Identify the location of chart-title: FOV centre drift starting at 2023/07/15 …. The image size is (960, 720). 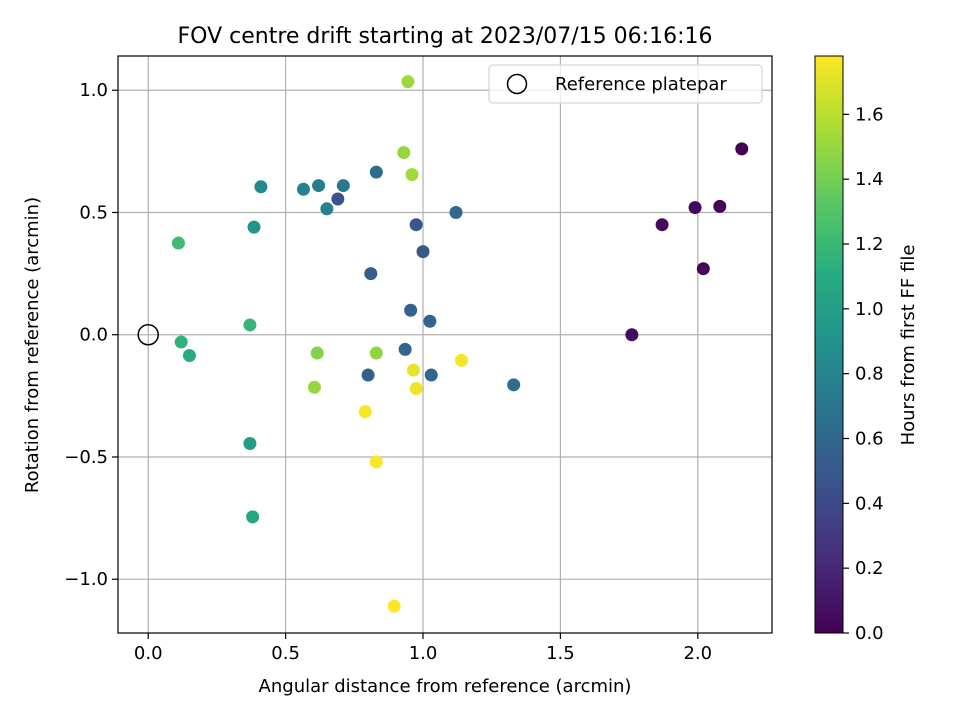
(445, 36).